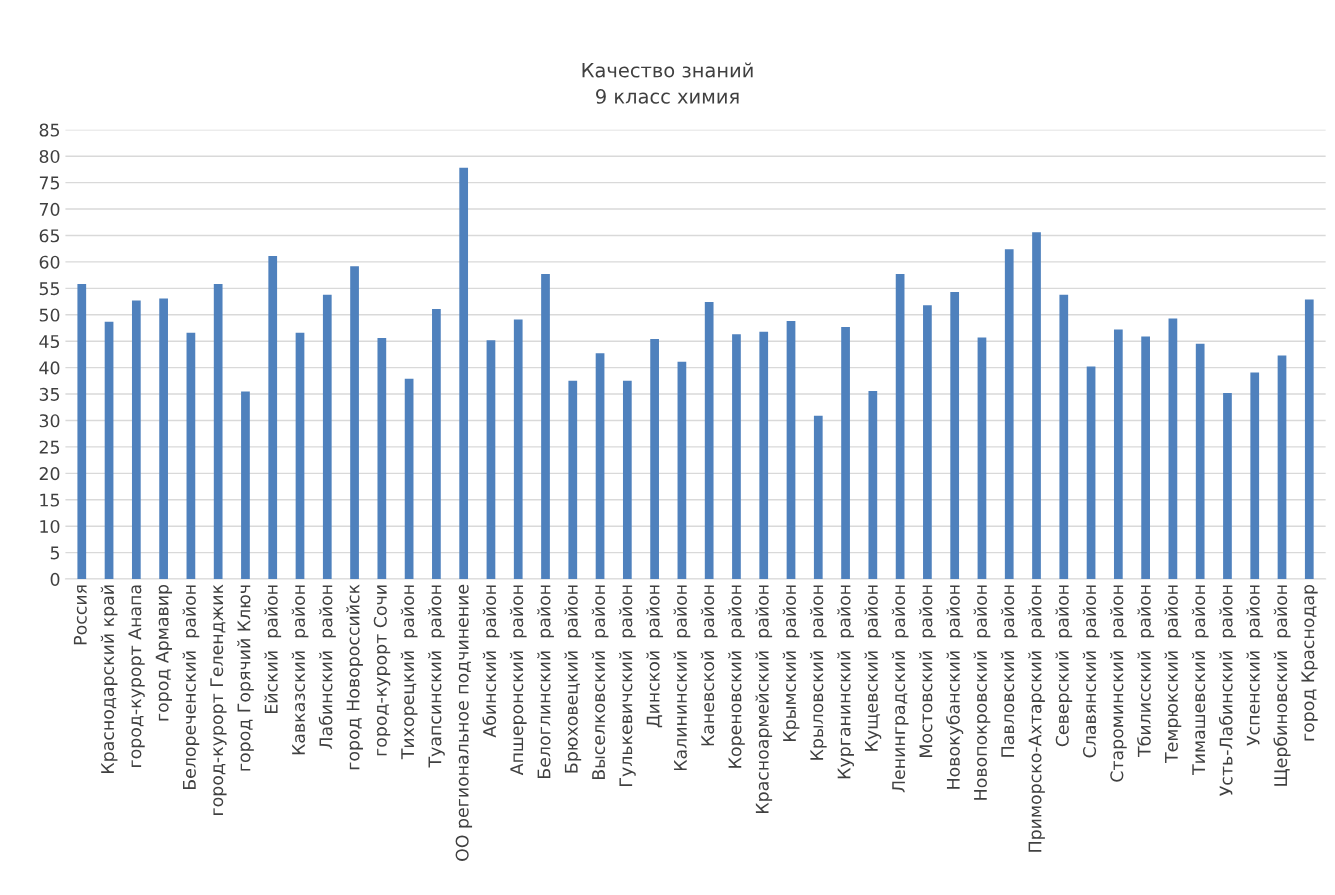 Image resolution: width=1335 pixels, height=895 pixels. What do you see at coordinates (218, 699) in the screenshot?
I see `x-tick-label: город-курорт Геленджик` at bounding box center [218, 699].